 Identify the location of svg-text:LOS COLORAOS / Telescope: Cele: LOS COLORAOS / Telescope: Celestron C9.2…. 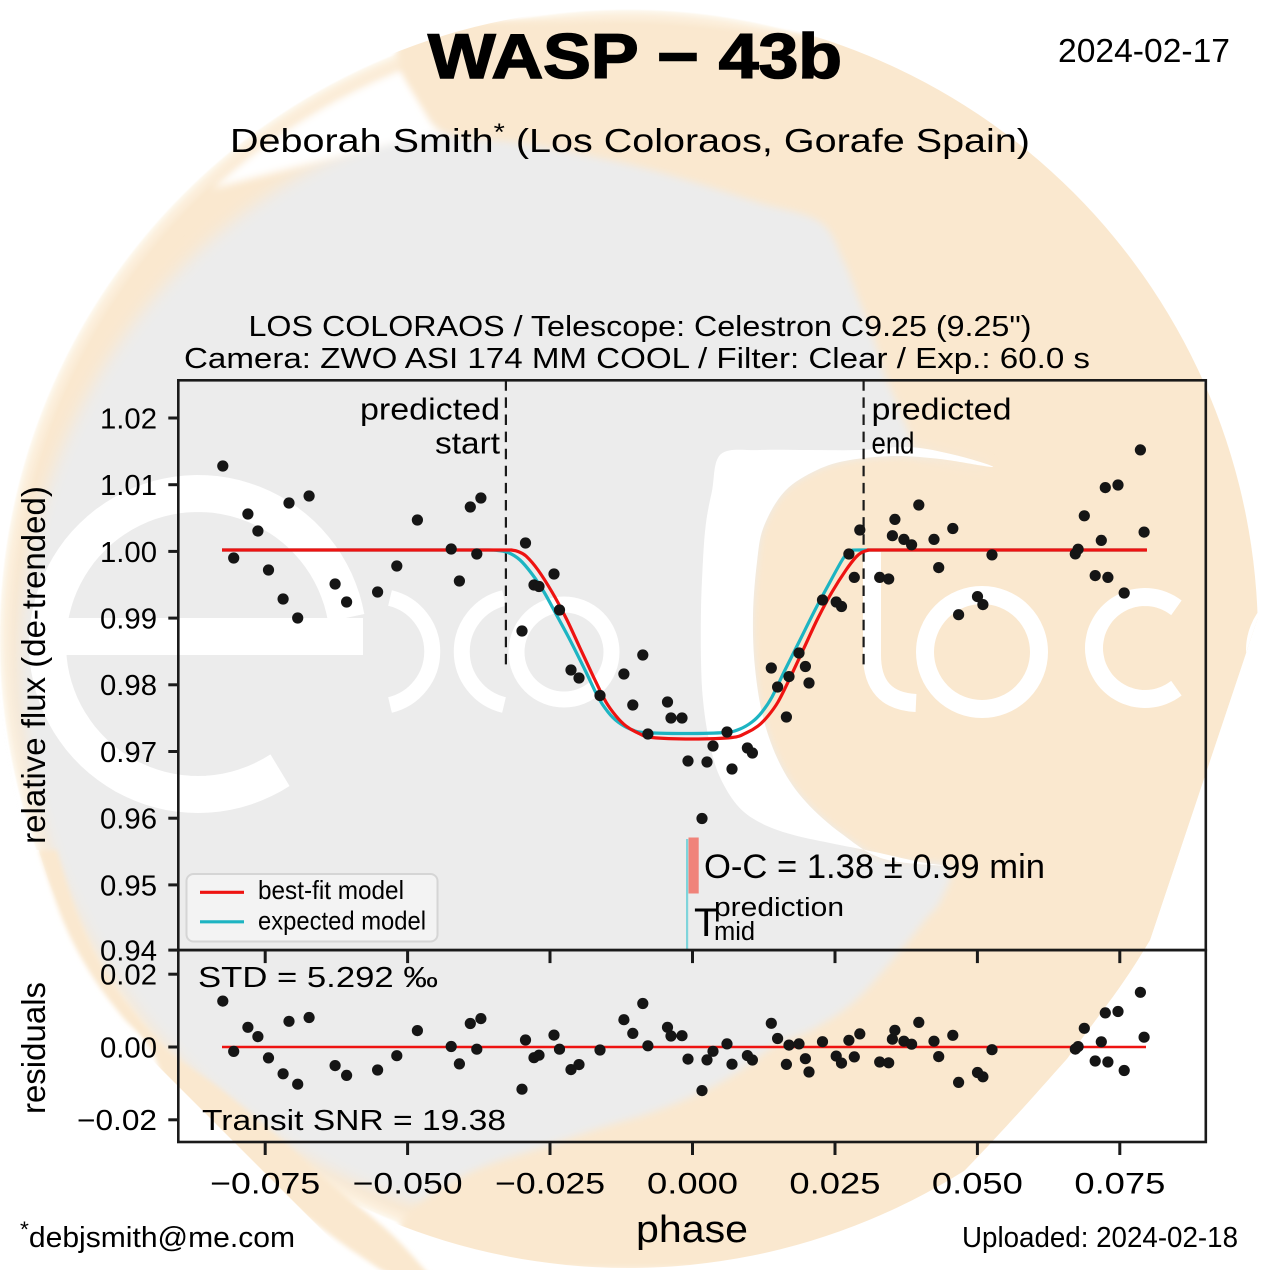
(640, 327).